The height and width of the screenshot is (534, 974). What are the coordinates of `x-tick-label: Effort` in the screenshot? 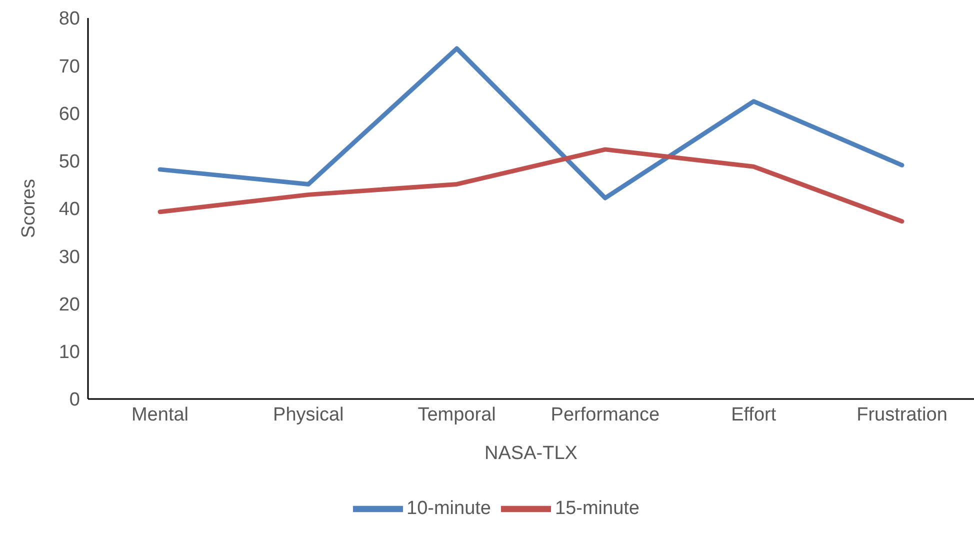 It's located at (754, 415).